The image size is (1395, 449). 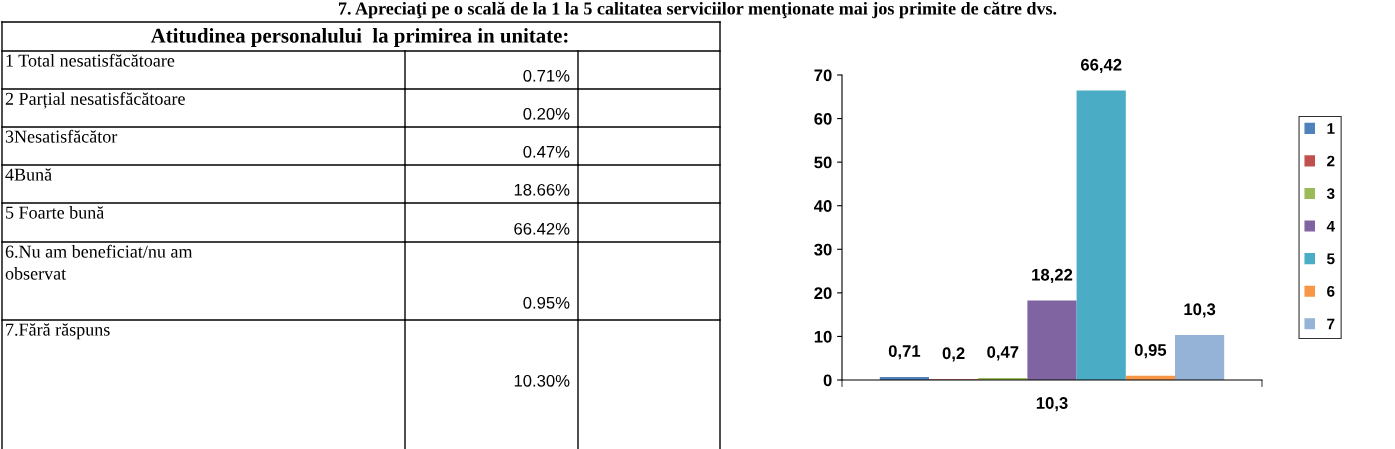 What do you see at coordinates (1150, 351) in the screenshot?
I see `data-label: 0,95` at bounding box center [1150, 351].